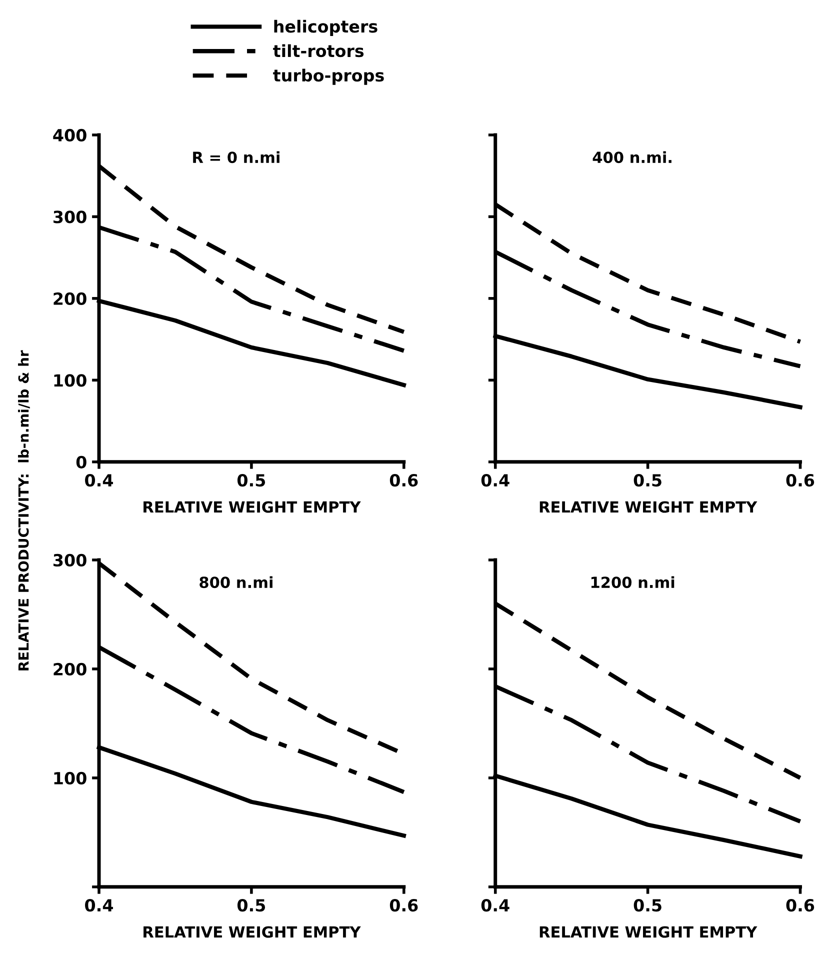 The width and height of the screenshot is (825, 964). What do you see at coordinates (328, 76) in the screenshot?
I see `legend-label: turbo-props` at bounding box center [328, 76].